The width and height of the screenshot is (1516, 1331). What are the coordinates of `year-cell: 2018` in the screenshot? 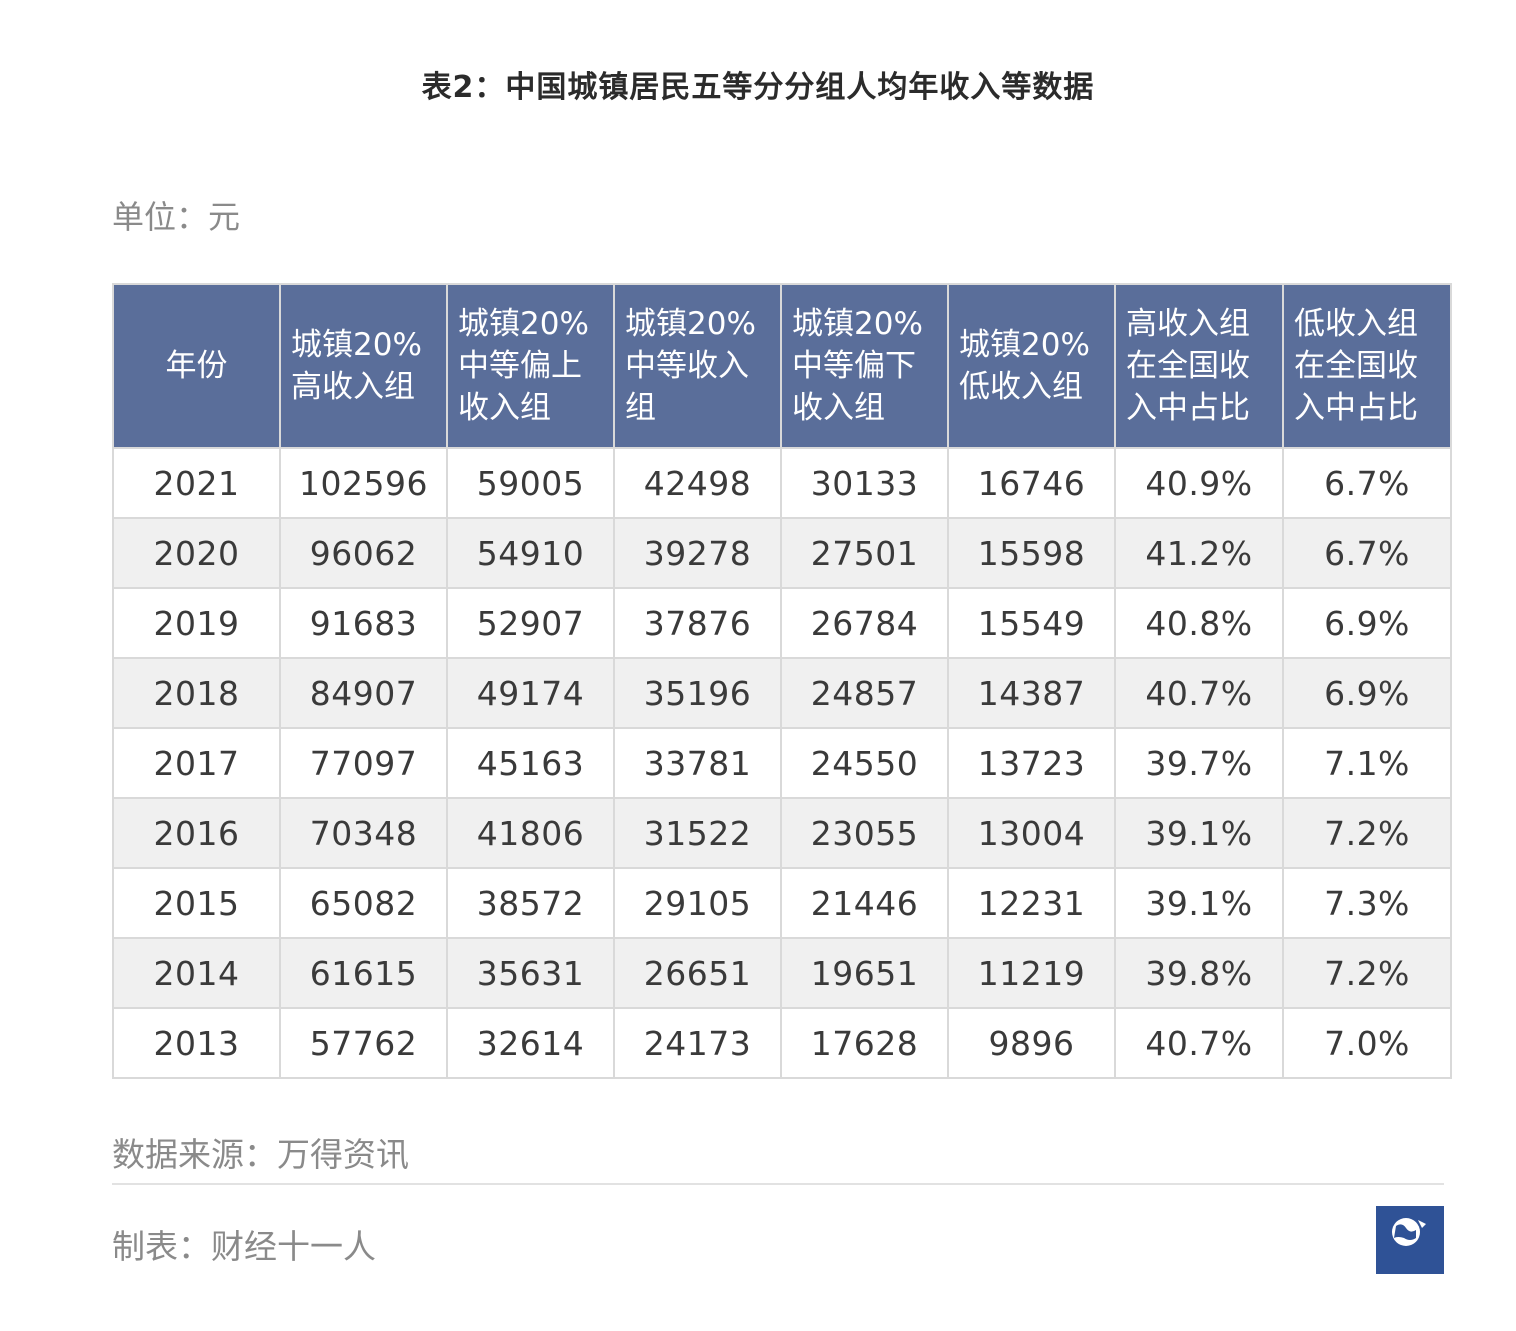 It's located at (196, 693).